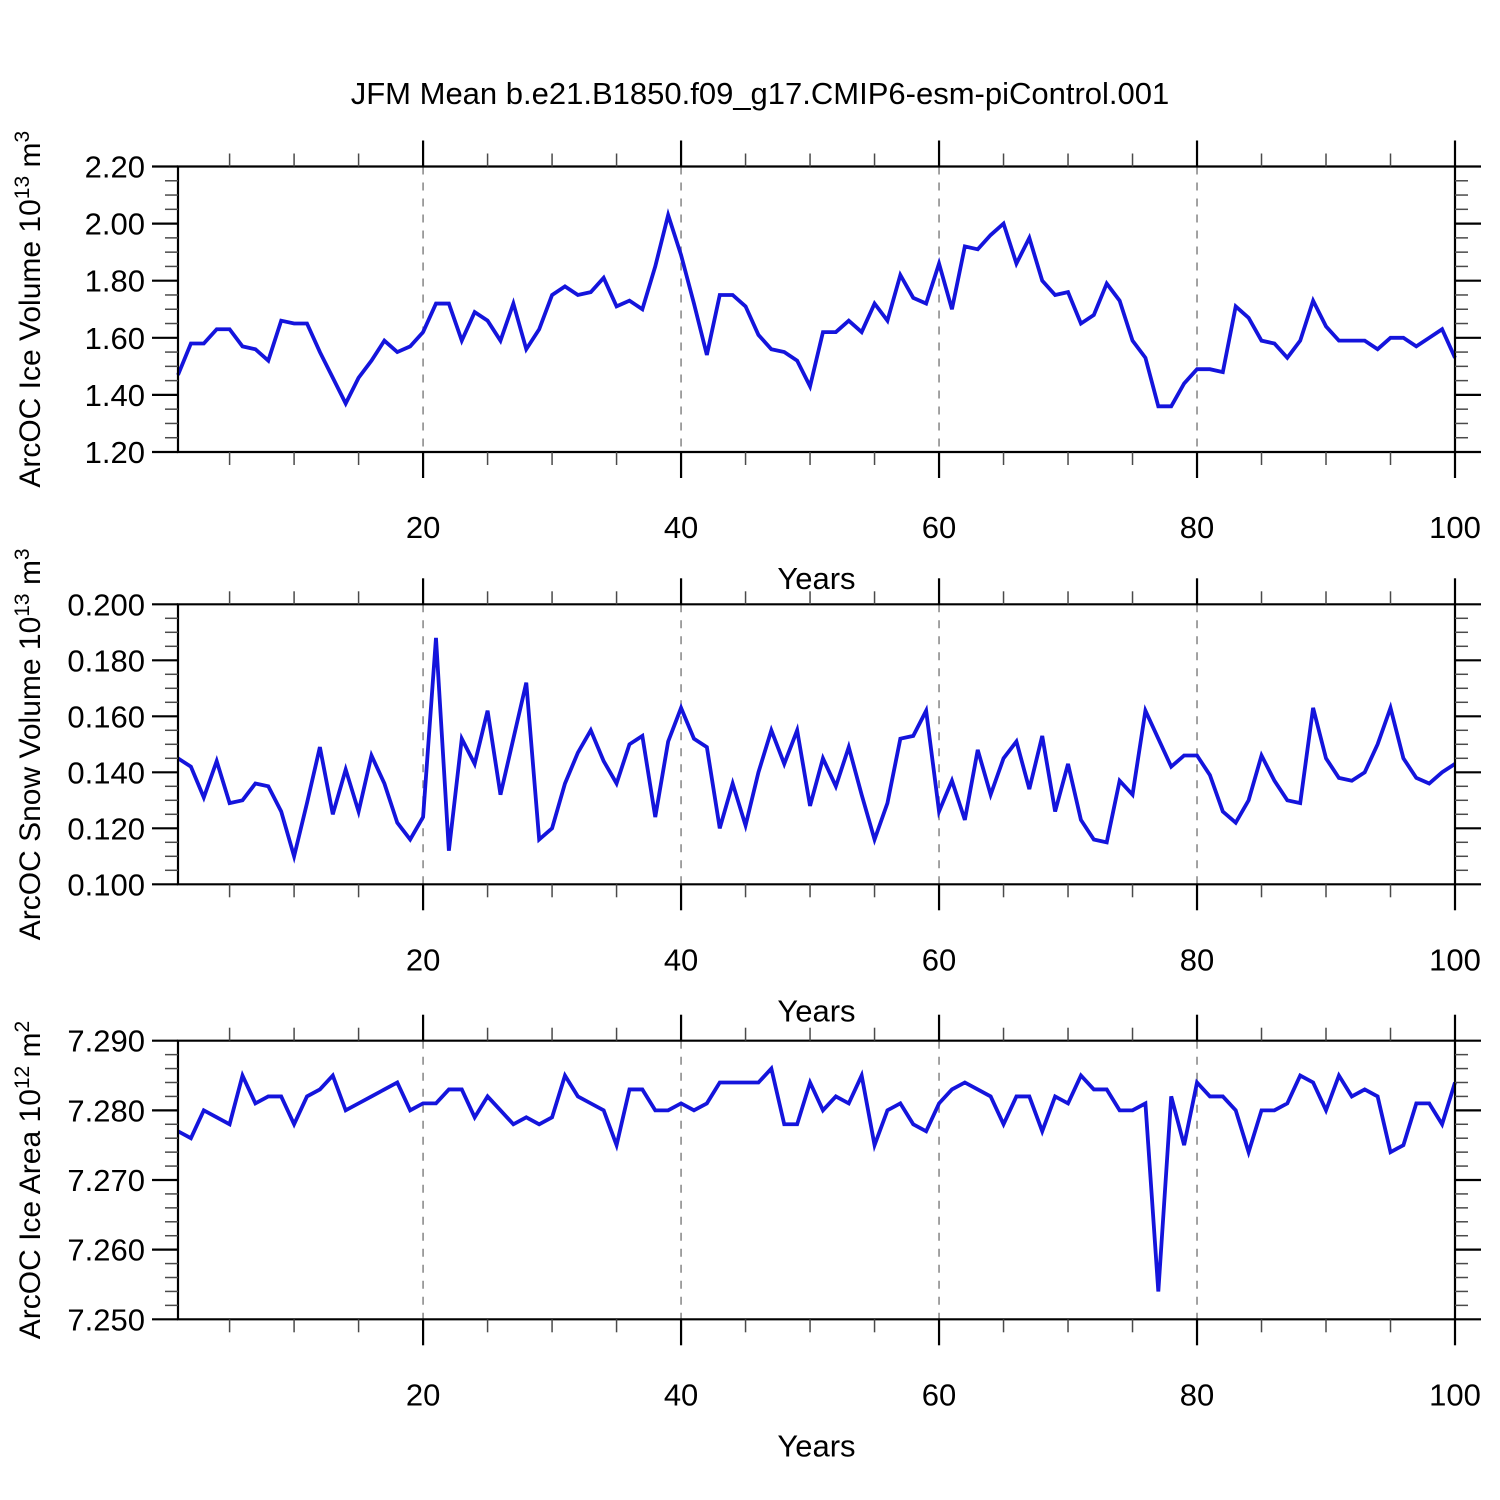  What do you see at coordinates (816, 750) in the screenshot?
I see `series-line-snow-volume` at bounding box center [816, 750].